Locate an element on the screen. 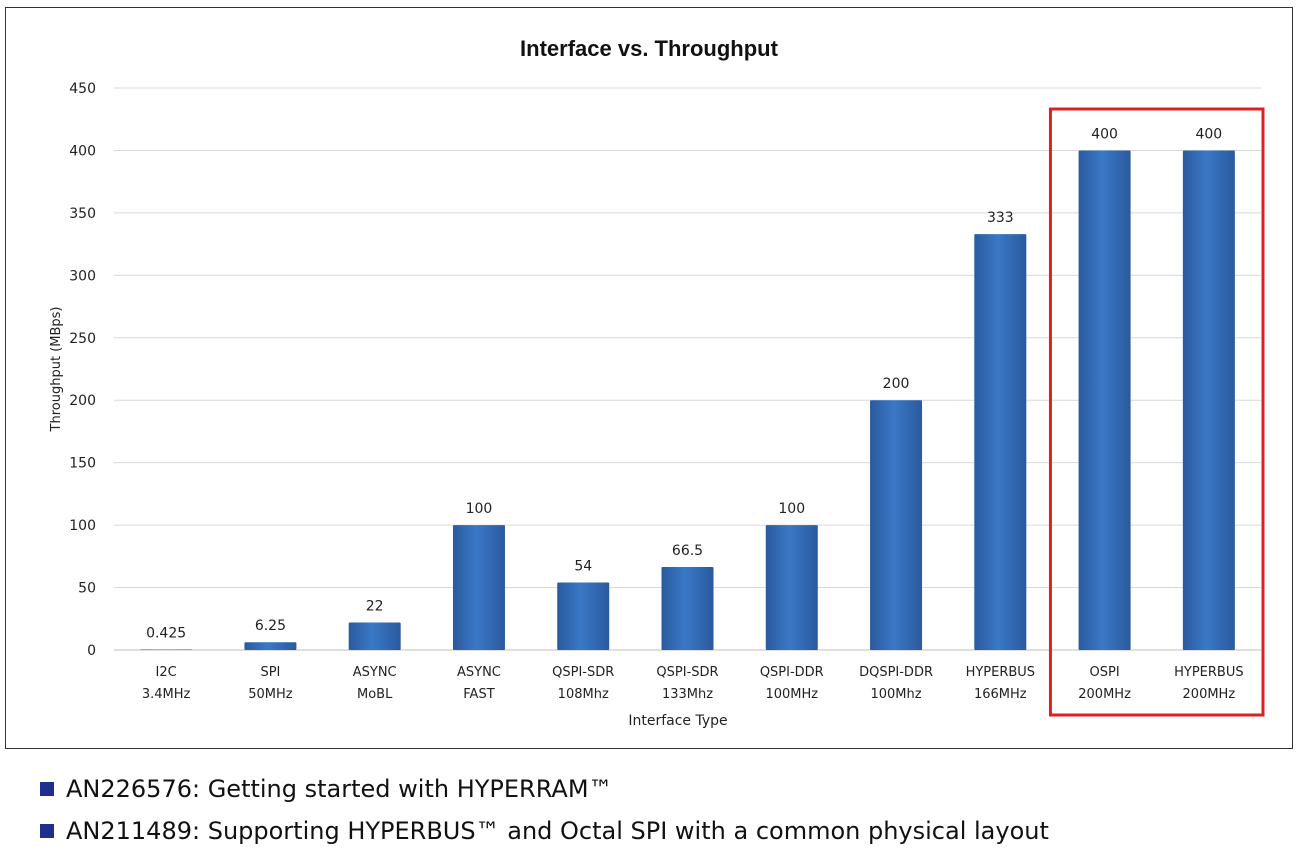 The width and height of the screenshot is (1300, 860). y-tick-label: 150 is located at coordinates (82, 464).